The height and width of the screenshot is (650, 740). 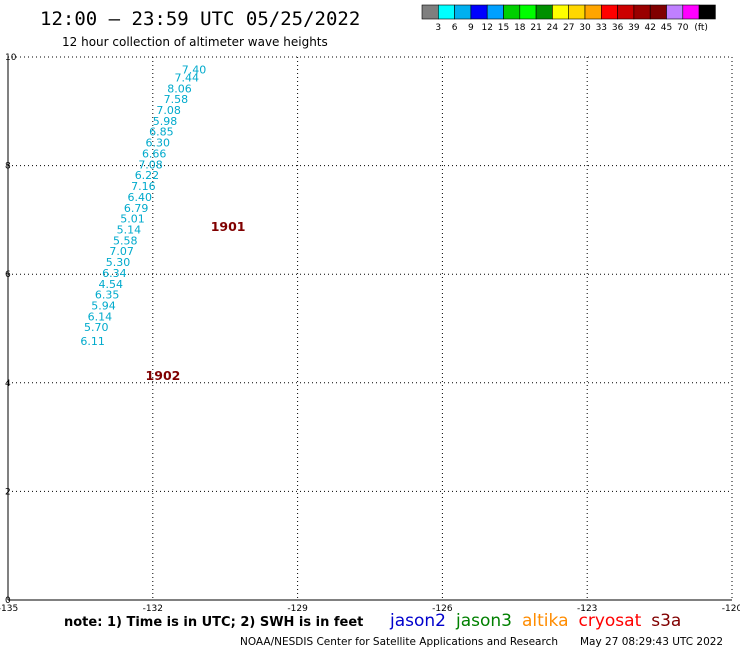 I want to click on swh-value-mark: 6.66, so click(x=154, y=153).